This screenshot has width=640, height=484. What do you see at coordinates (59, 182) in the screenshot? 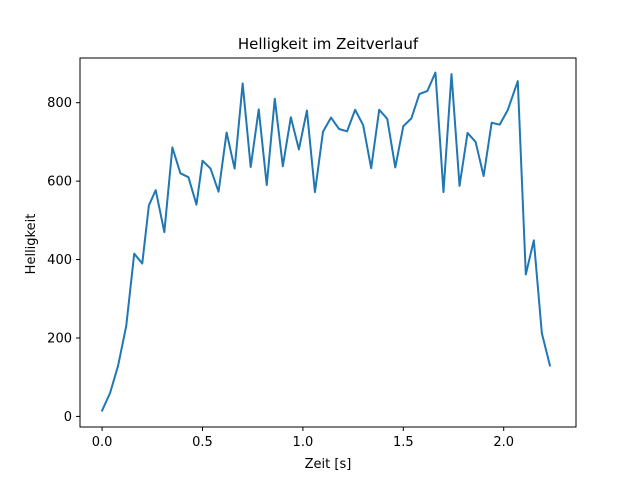
I see `y-tick-label: 600` at bounding box center [59, 182].